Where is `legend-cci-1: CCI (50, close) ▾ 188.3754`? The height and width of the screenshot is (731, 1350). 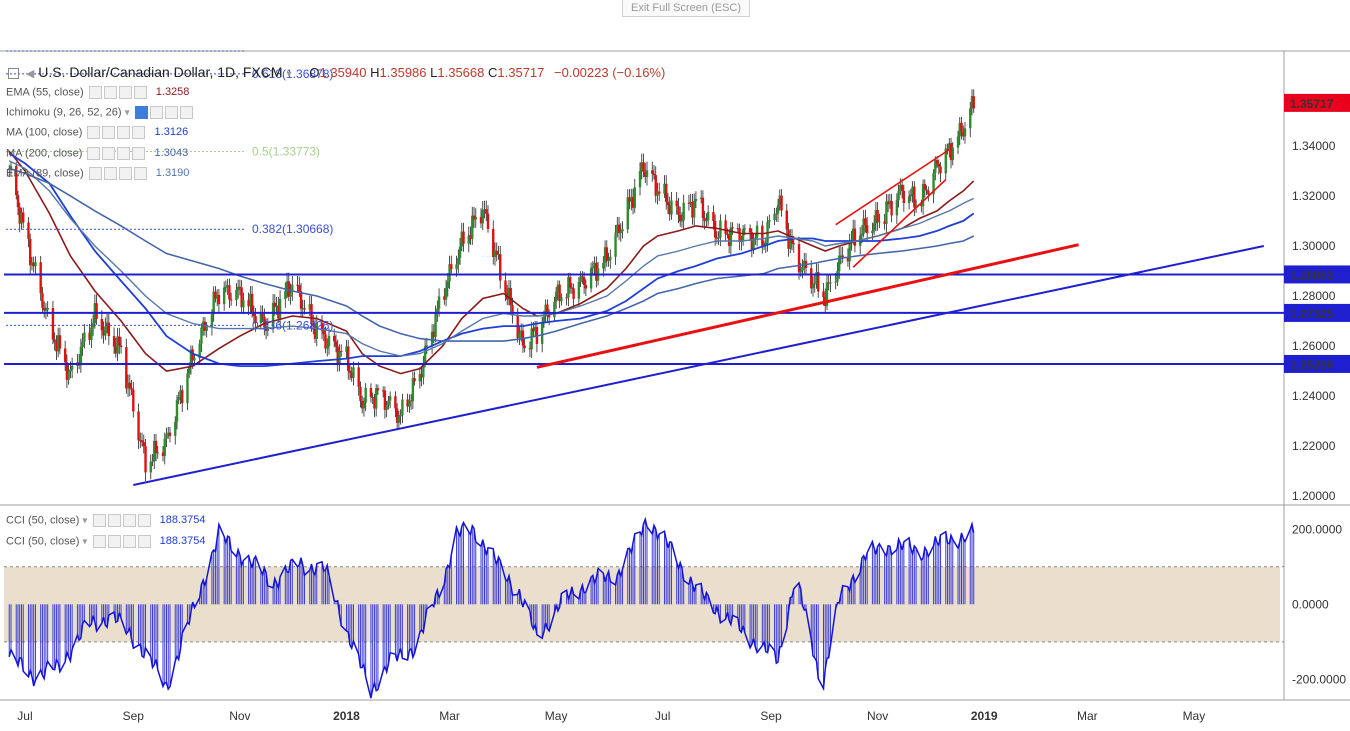 legend-cci-1: CCI (50, close) ▾ 188.3754 is located at coordinates (106, 520).